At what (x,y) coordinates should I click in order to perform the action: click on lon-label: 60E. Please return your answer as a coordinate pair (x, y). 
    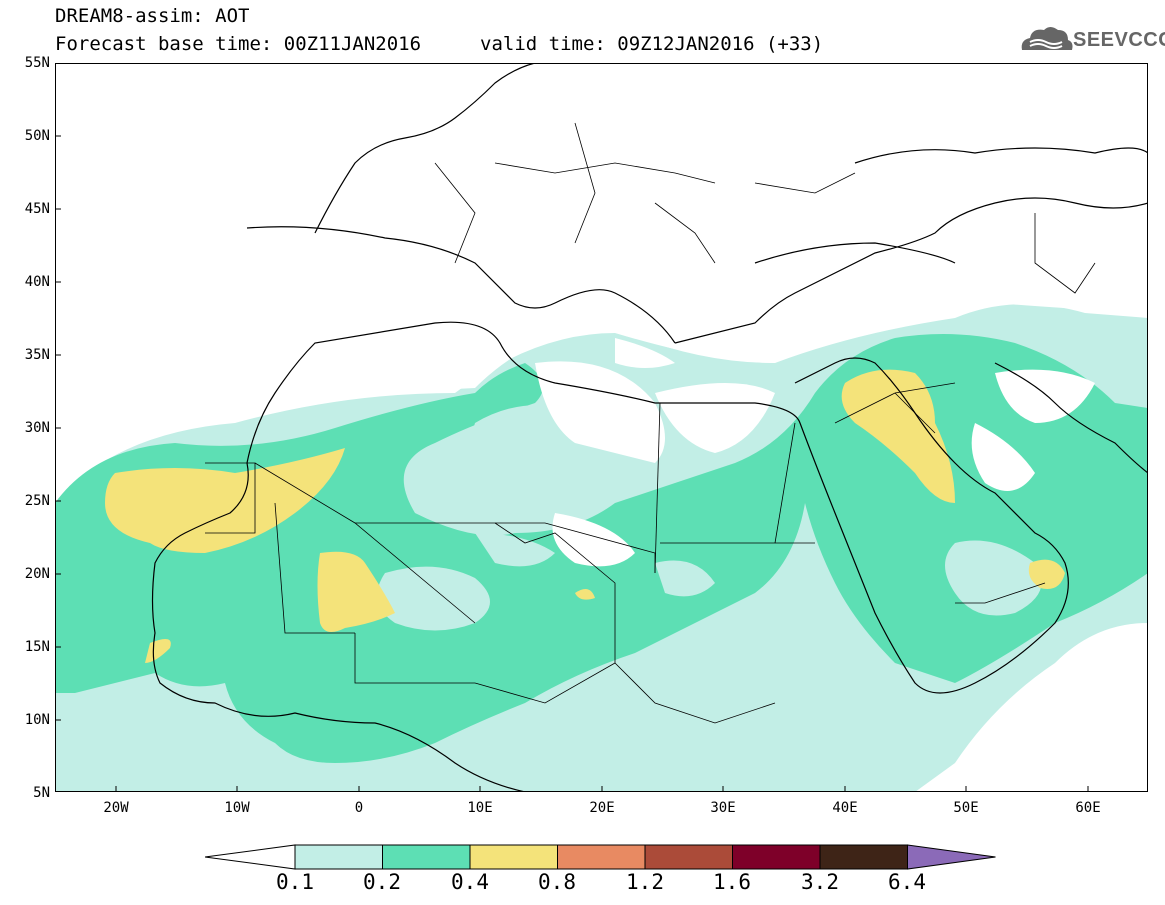
    Looking at the image, I should click on (1088, 808).